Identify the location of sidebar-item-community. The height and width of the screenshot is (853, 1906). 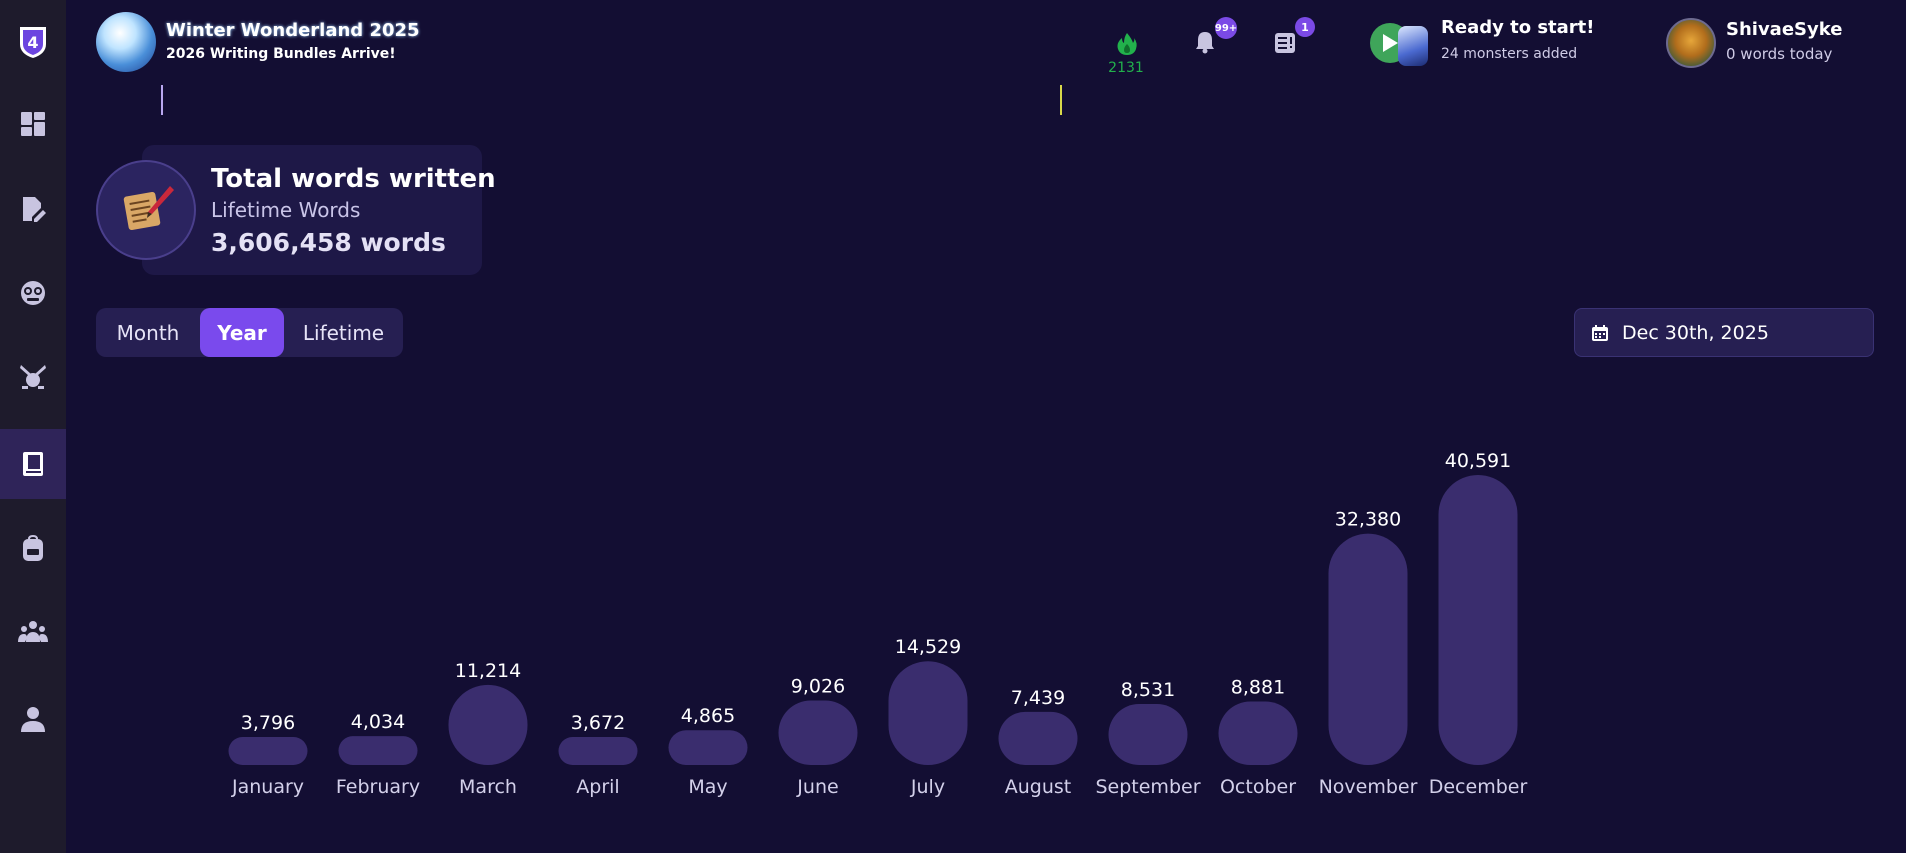
(33, 632).